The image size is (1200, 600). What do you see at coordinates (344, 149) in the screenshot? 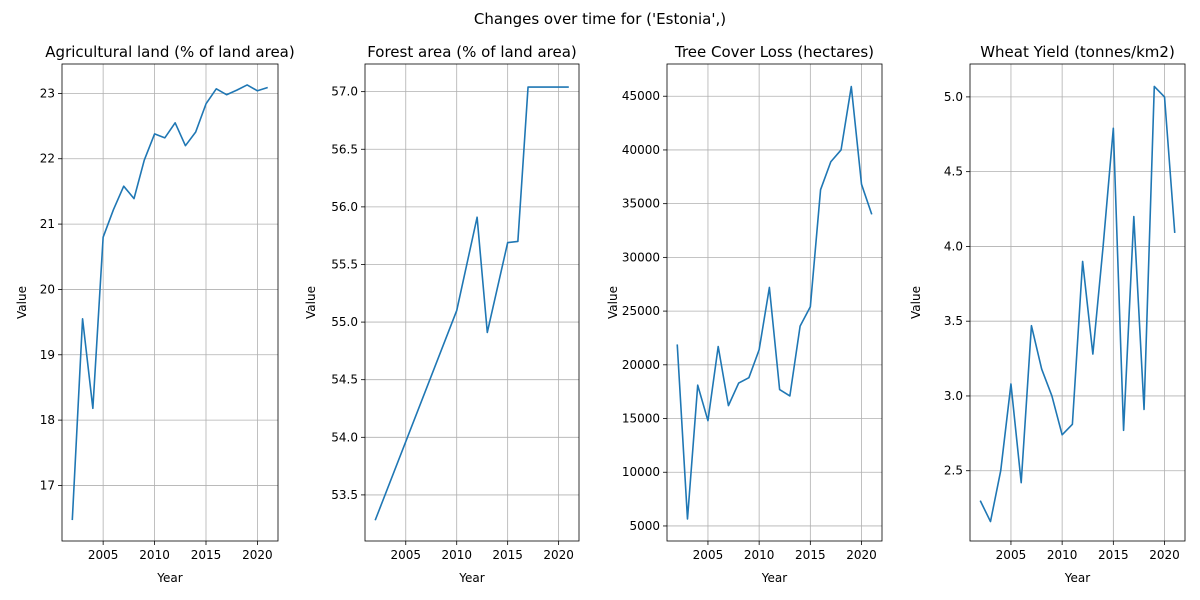
I see `y-tick-label: 56.5` at bounding box center [344, 149].